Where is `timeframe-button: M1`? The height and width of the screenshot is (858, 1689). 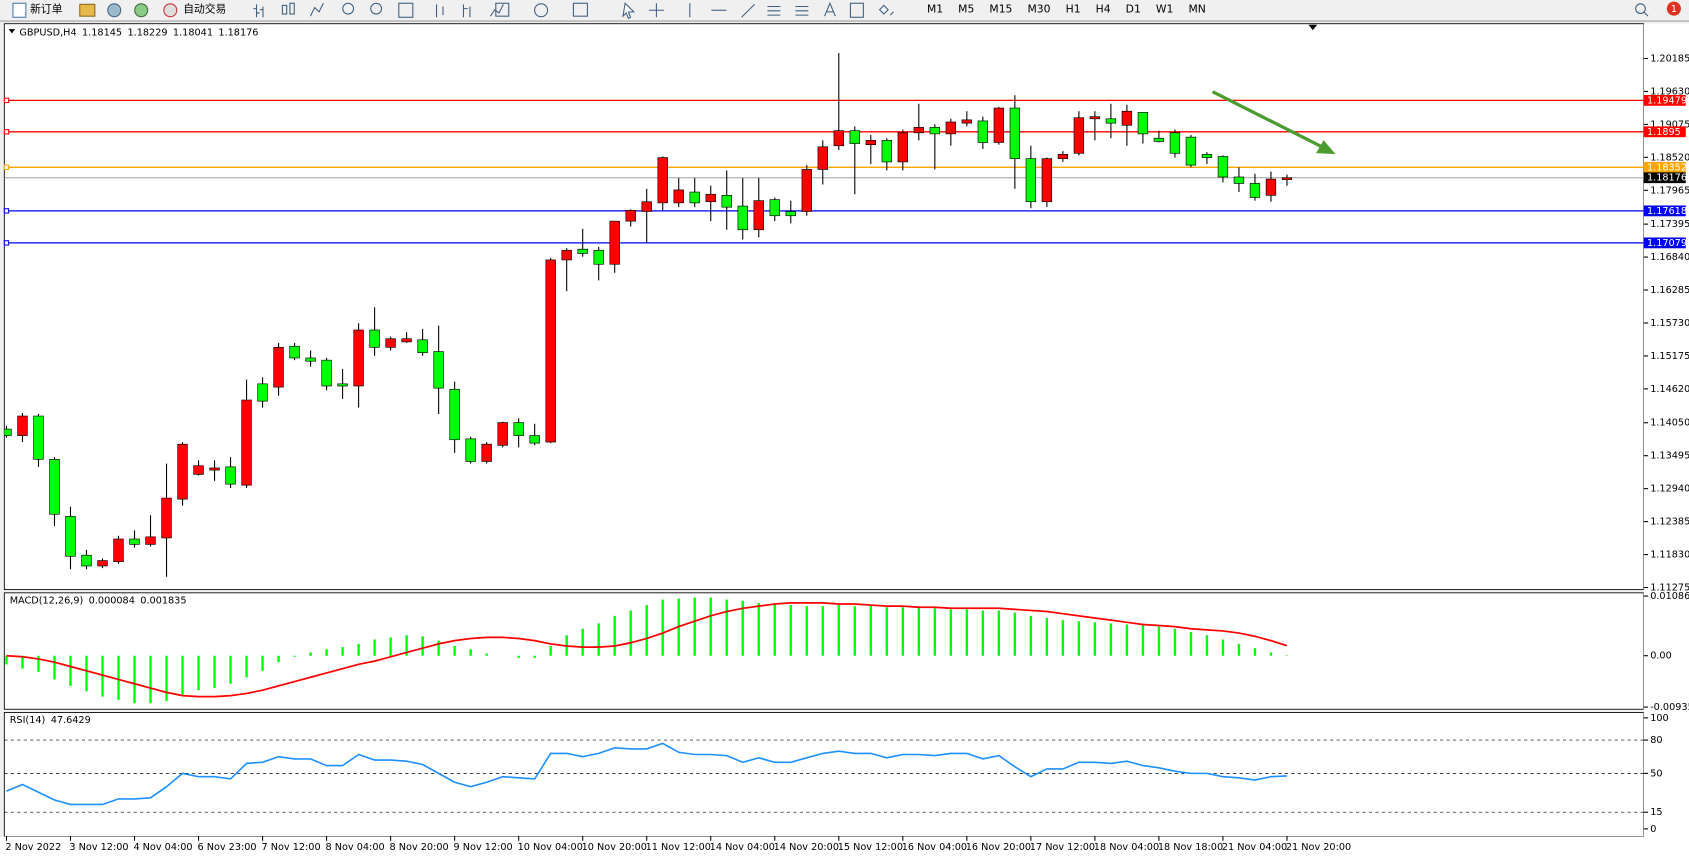
timeframe-button: M1 is located at coordinates (935, 9).